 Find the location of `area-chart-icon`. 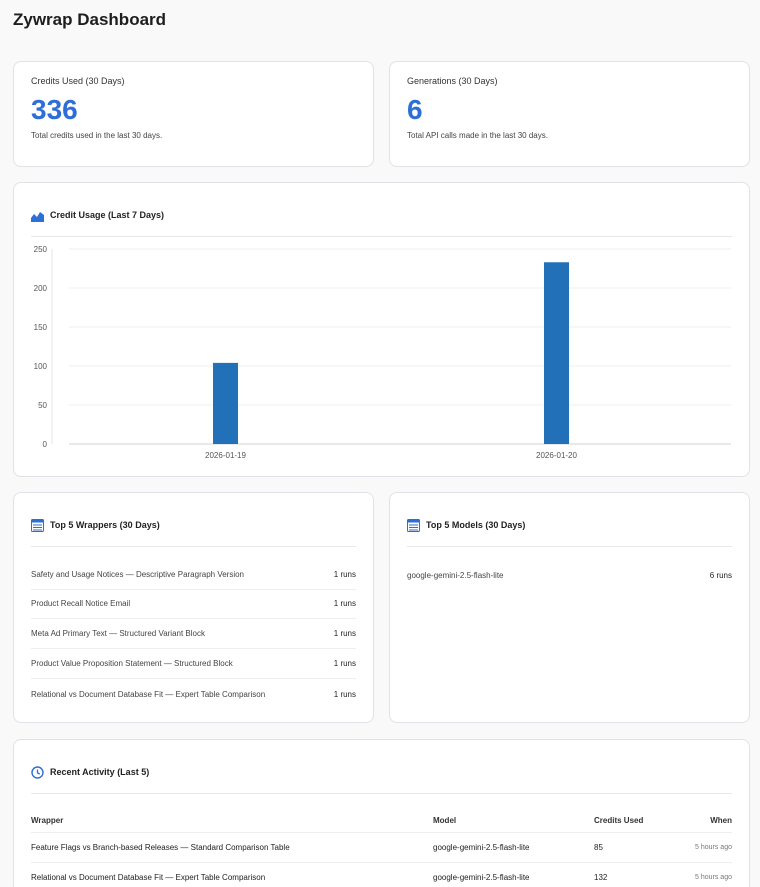

area-chart-icon is located at coordinates (37, 215).